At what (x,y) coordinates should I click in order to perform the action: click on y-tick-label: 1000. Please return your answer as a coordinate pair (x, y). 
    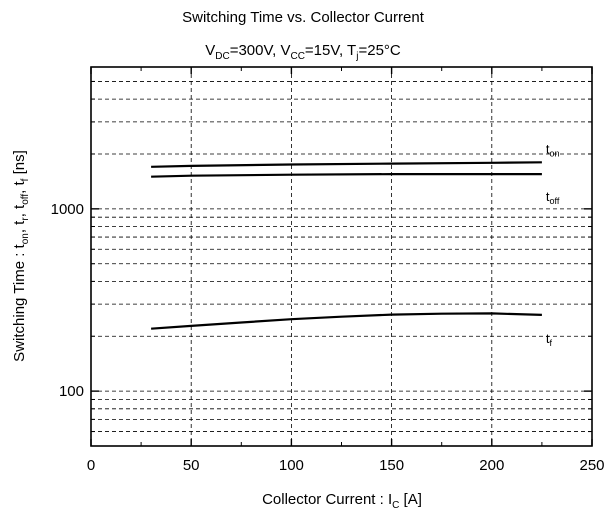
    Looking at the image, I should click on (67, 209).